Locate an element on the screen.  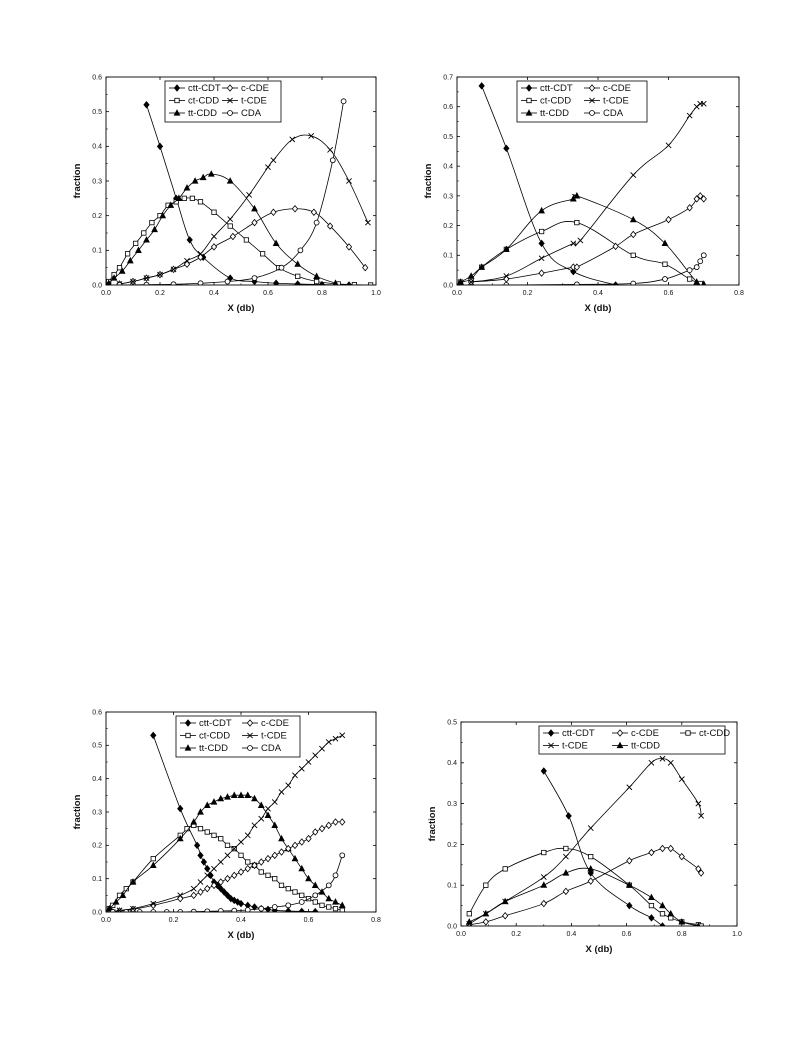
series-c-cde is located at coordinates (587, 238).